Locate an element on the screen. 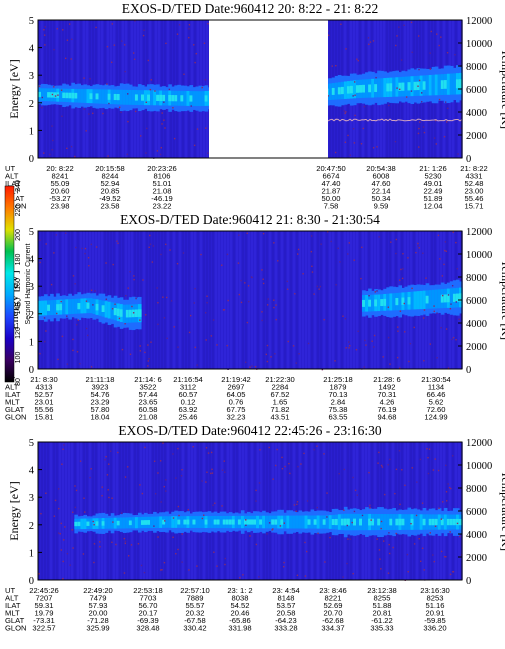 The image size is (505, 649). table-cell: 64.05 is located at coordinates (235, 394).